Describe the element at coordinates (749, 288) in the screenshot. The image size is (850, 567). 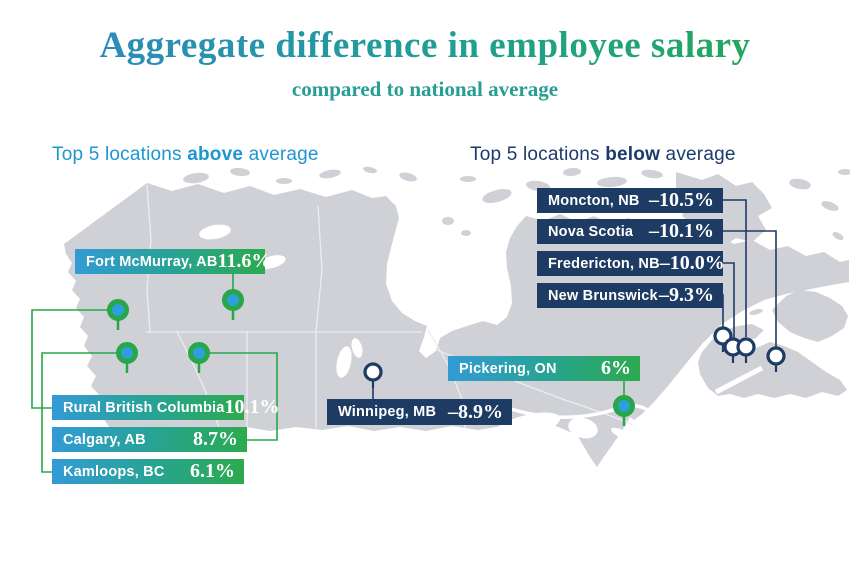
I see `connector-nova-scotia` at that location.